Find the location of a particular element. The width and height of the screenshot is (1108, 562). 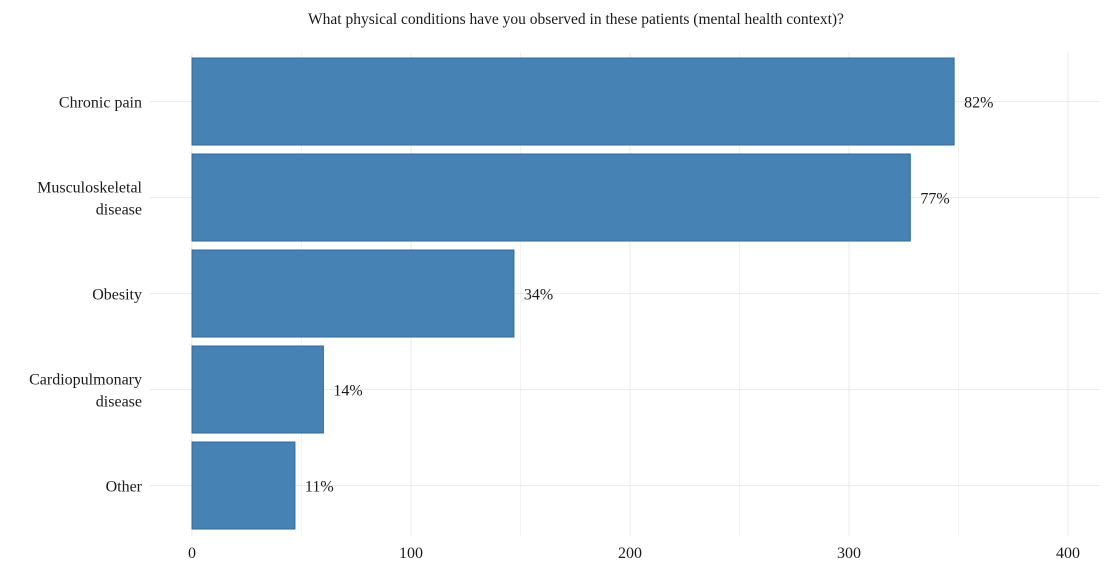

category-label-line: Musculoskeletal is located at coordinates (89, 188).